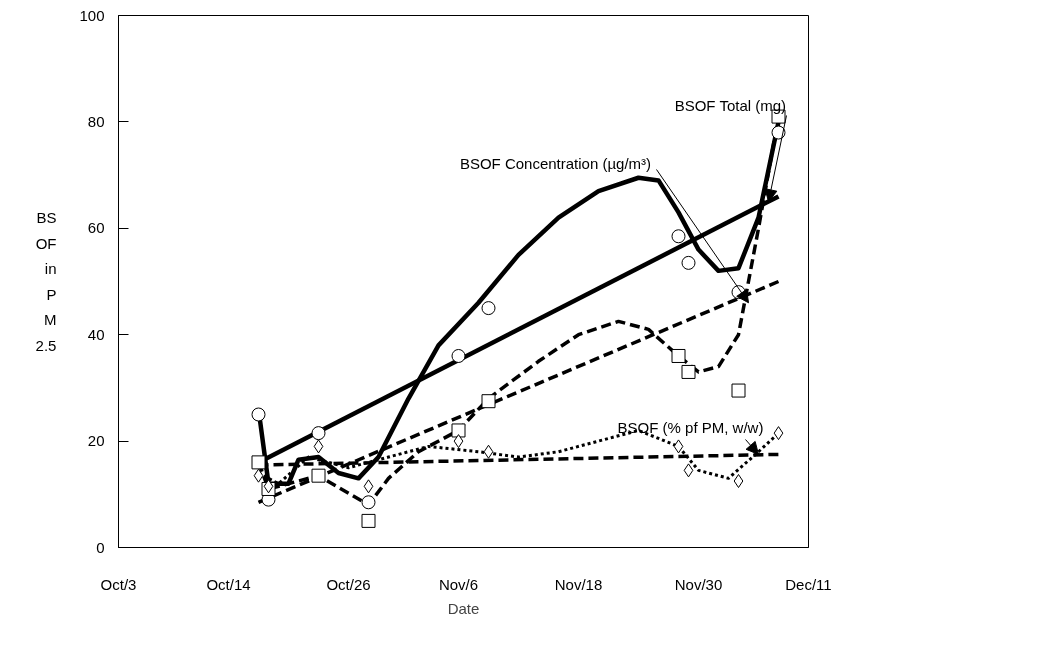  I want to click on annotation: BSOF Total (mg), so click(730, 105).